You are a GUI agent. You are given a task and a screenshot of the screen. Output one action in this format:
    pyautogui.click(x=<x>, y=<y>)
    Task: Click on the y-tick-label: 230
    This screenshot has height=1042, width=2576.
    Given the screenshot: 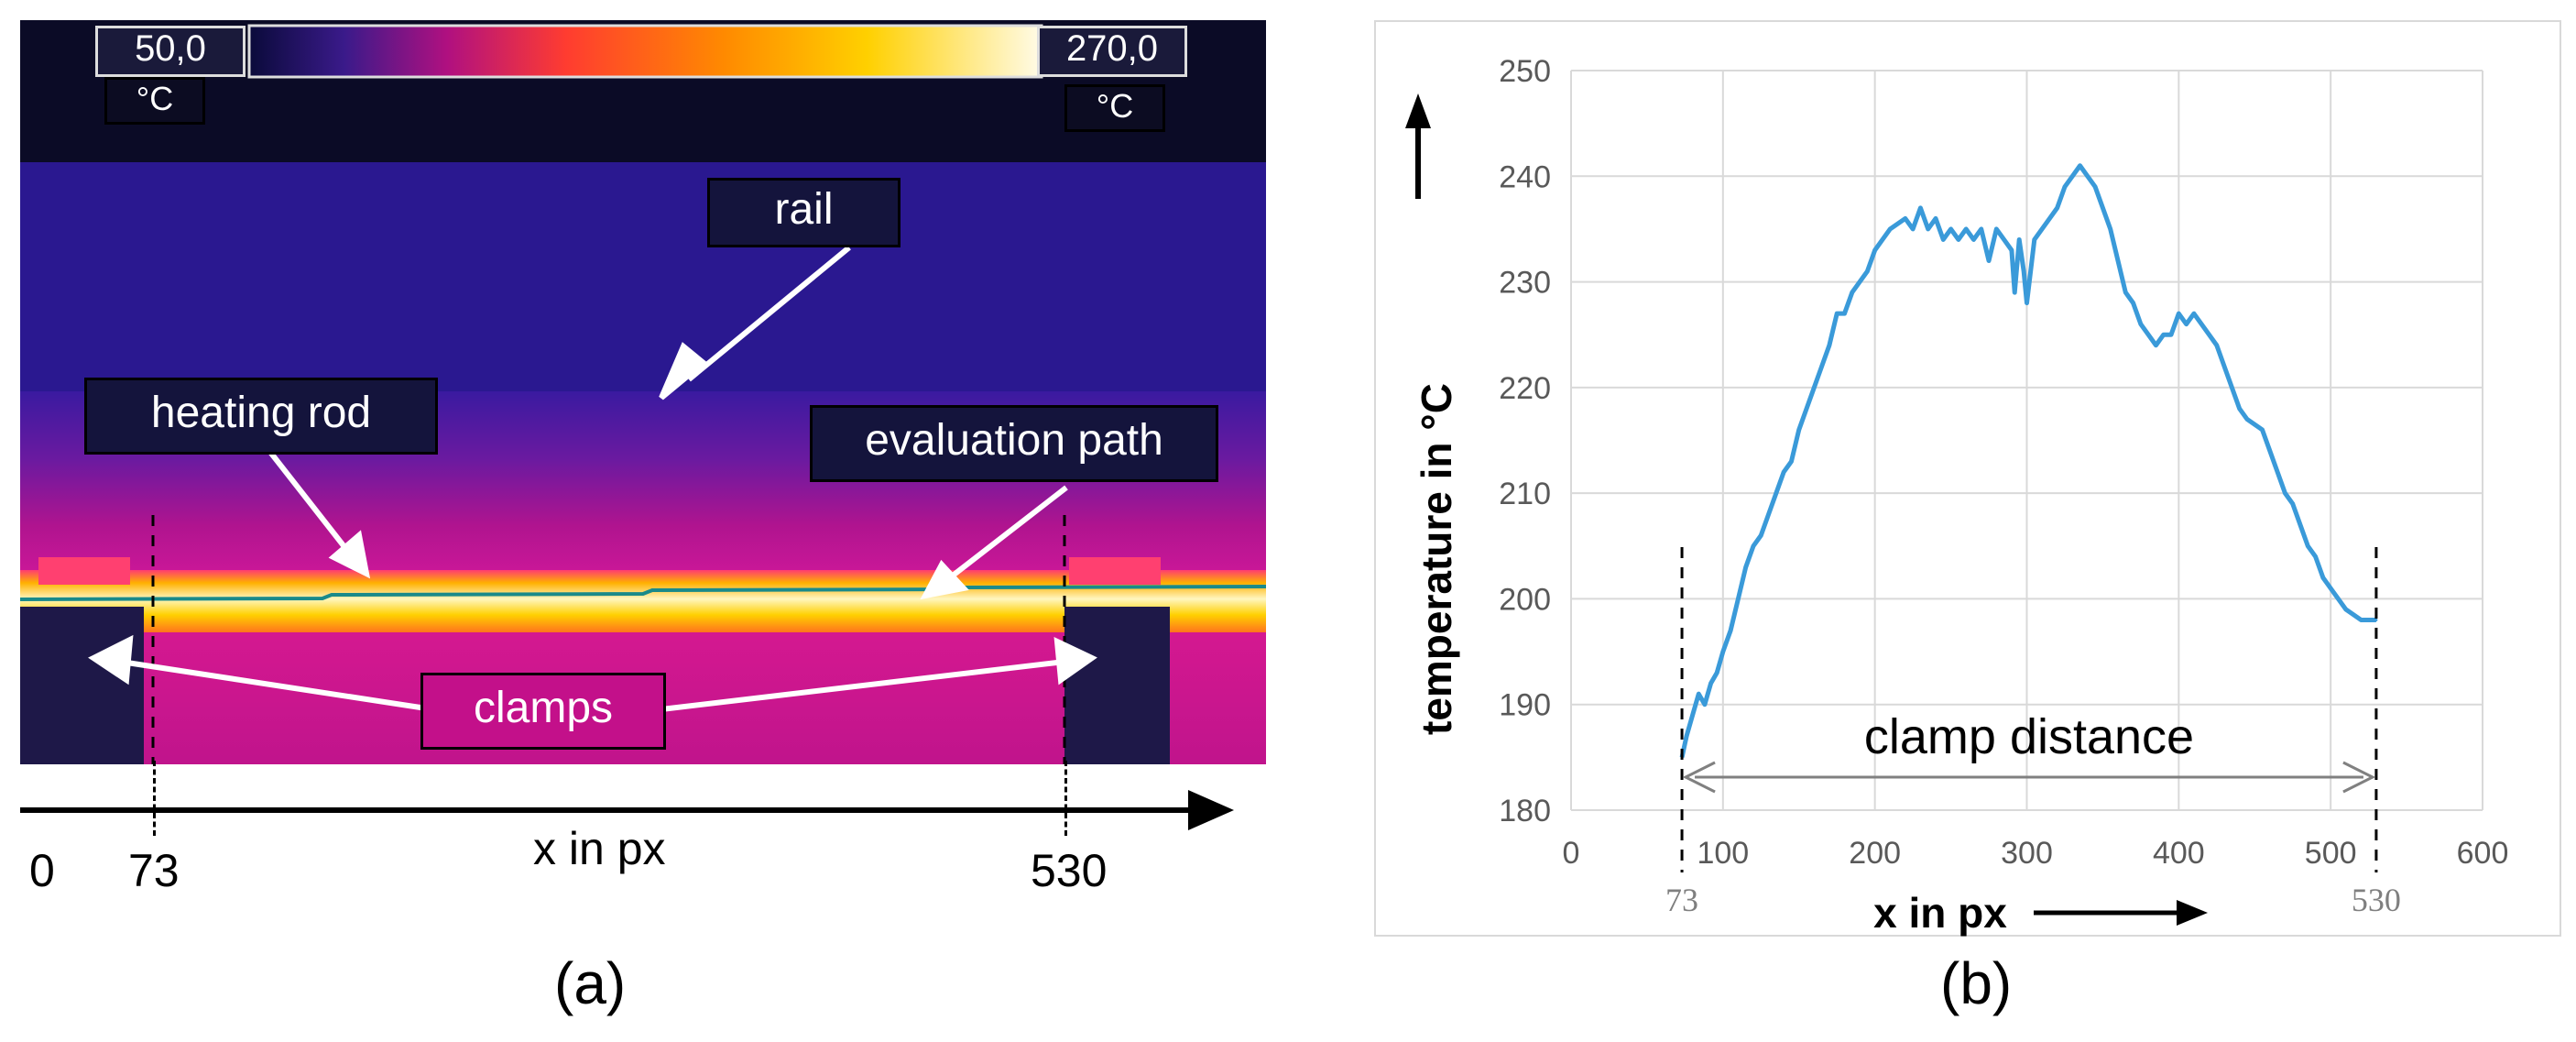 What is the action you would take?
    pyautogui.click(x=1525, y=283)
    